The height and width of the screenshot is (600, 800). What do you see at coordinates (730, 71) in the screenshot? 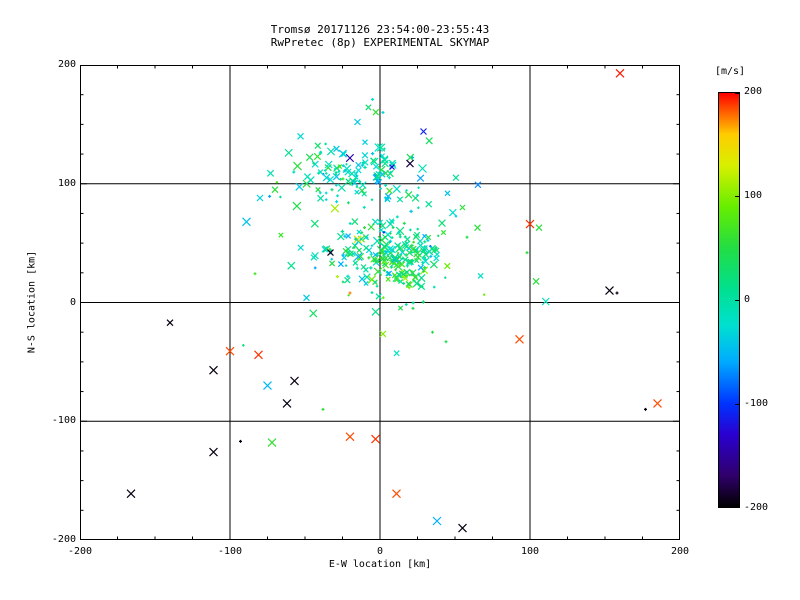
I see `colorbar-unit-label: [m/s]` at bounding box center [730, 71].